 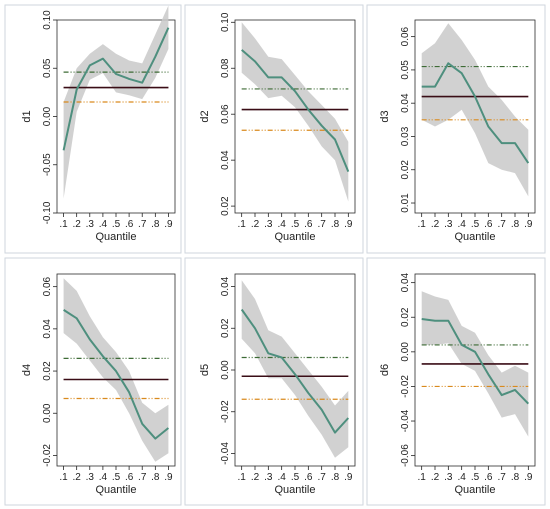 What do you see at coordinates (385, 370) in the screenshot?
I see `y-axis-title: d6` at bounding box center [385, 370].